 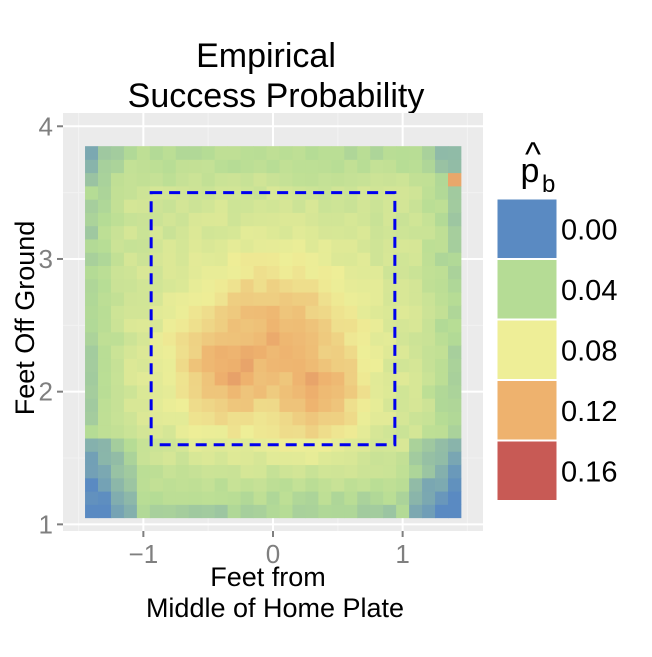 What do you see at coordinates (46, 126) in the screenshot?
I see `y-tick-label-3: 4` at bounding box center [46, 126].